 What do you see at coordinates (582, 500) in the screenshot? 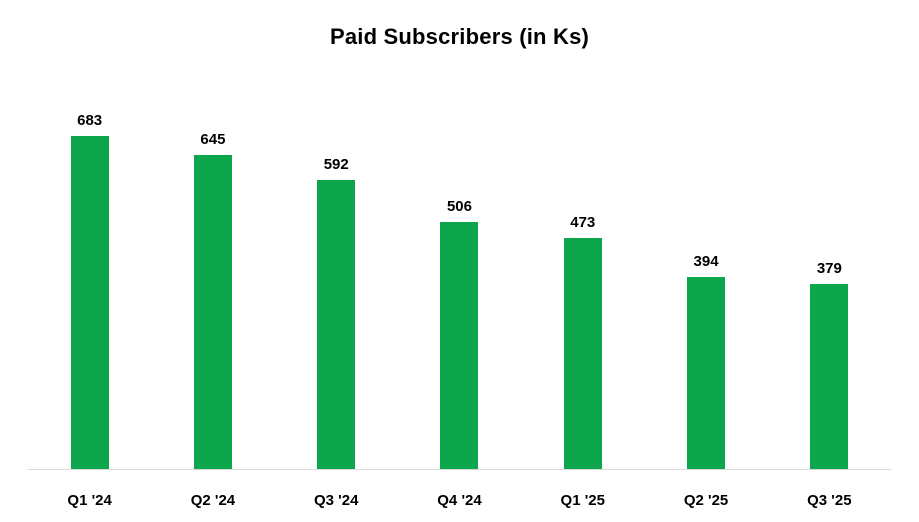
I see `x-axis-label: Q1 '25` at bounding box center [582, 500].